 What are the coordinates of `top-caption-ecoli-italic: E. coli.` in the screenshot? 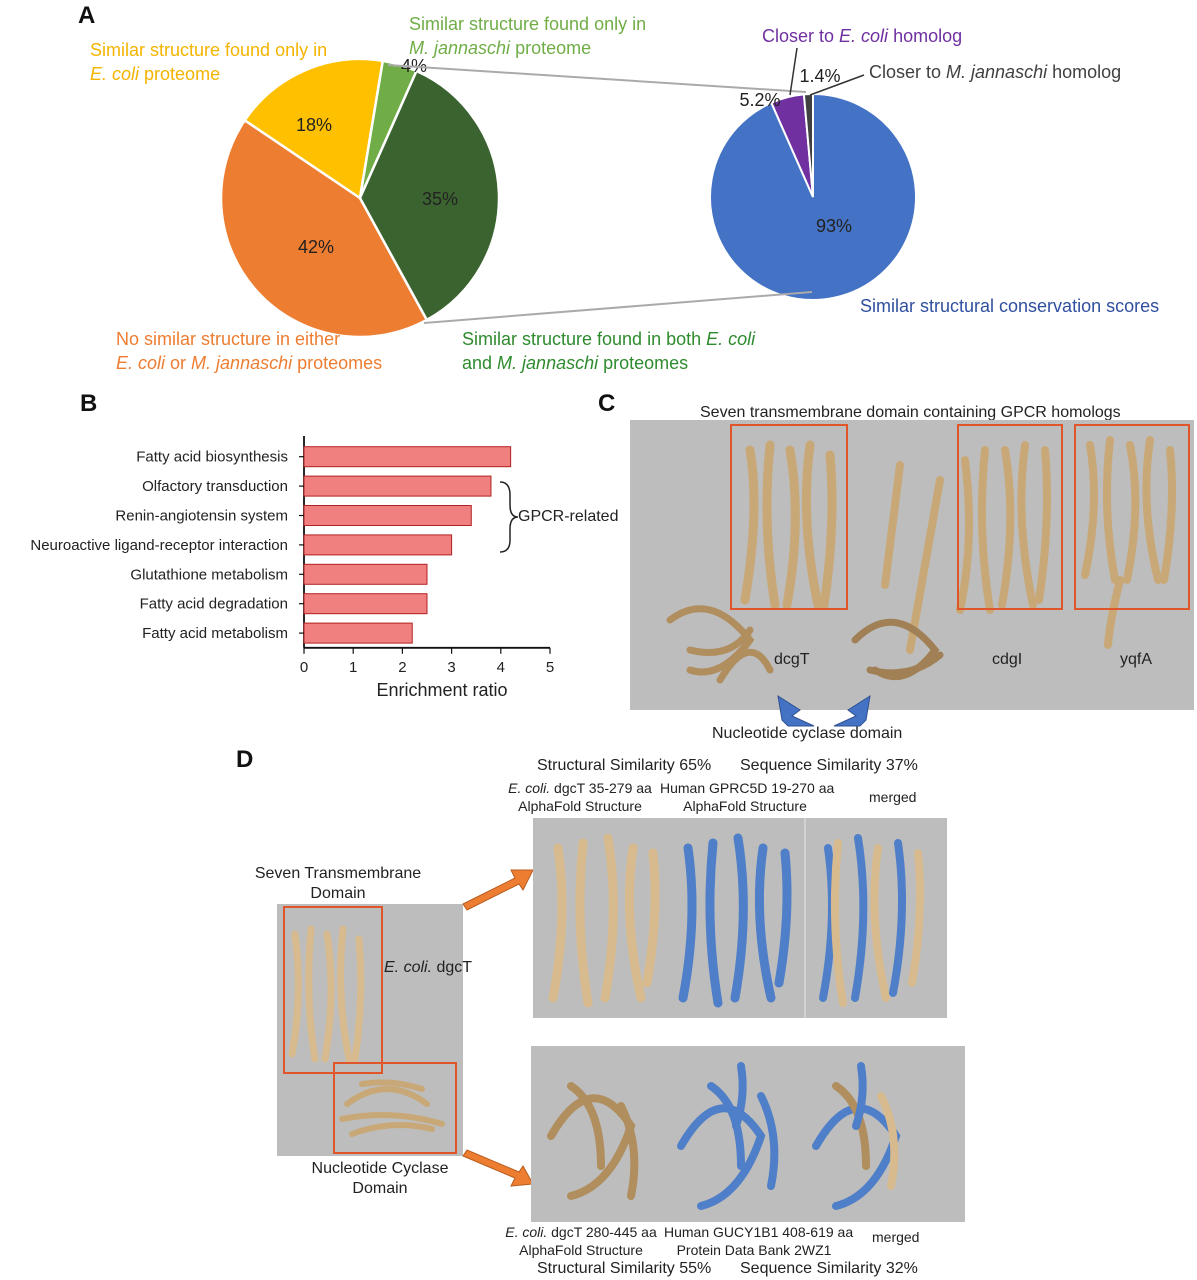 It's located at (529, 788).